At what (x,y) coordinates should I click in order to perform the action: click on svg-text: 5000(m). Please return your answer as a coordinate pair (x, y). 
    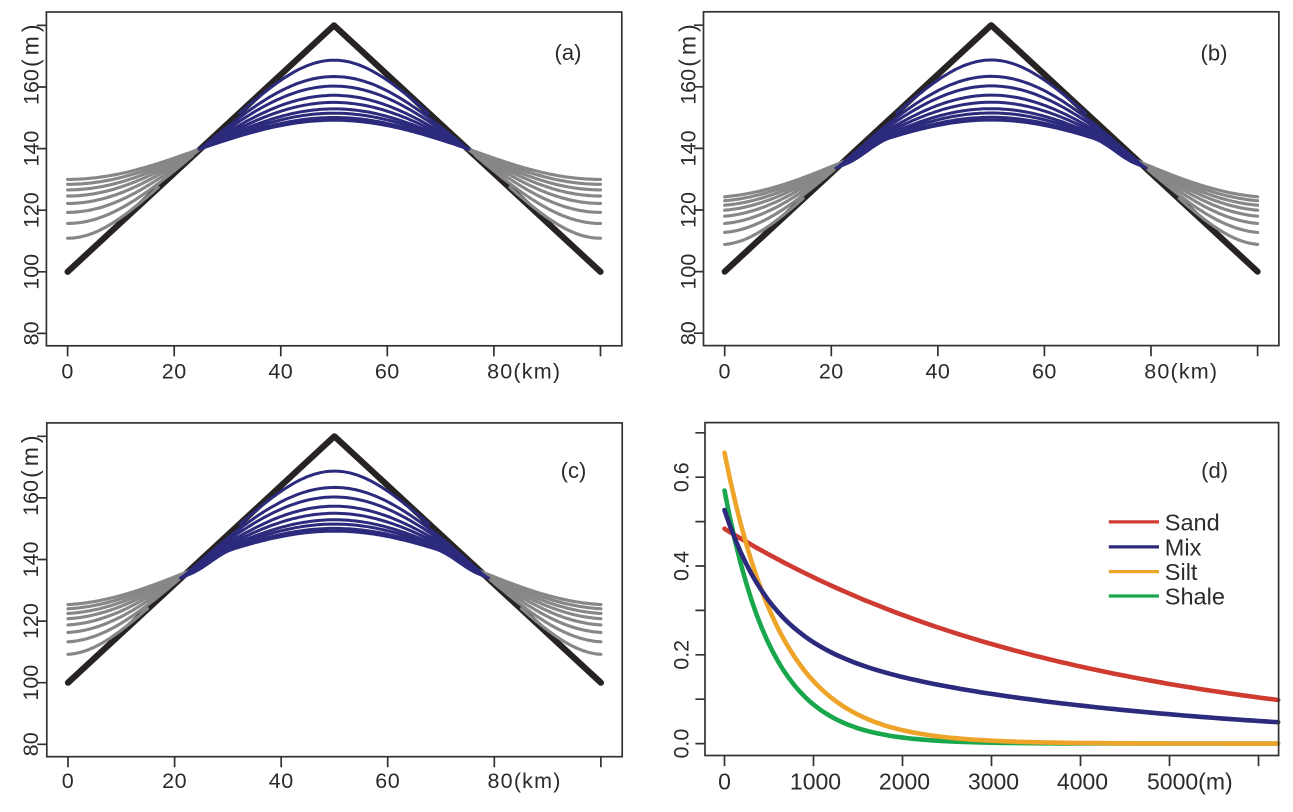
    Looking at the image, I should click on (1190, 782).